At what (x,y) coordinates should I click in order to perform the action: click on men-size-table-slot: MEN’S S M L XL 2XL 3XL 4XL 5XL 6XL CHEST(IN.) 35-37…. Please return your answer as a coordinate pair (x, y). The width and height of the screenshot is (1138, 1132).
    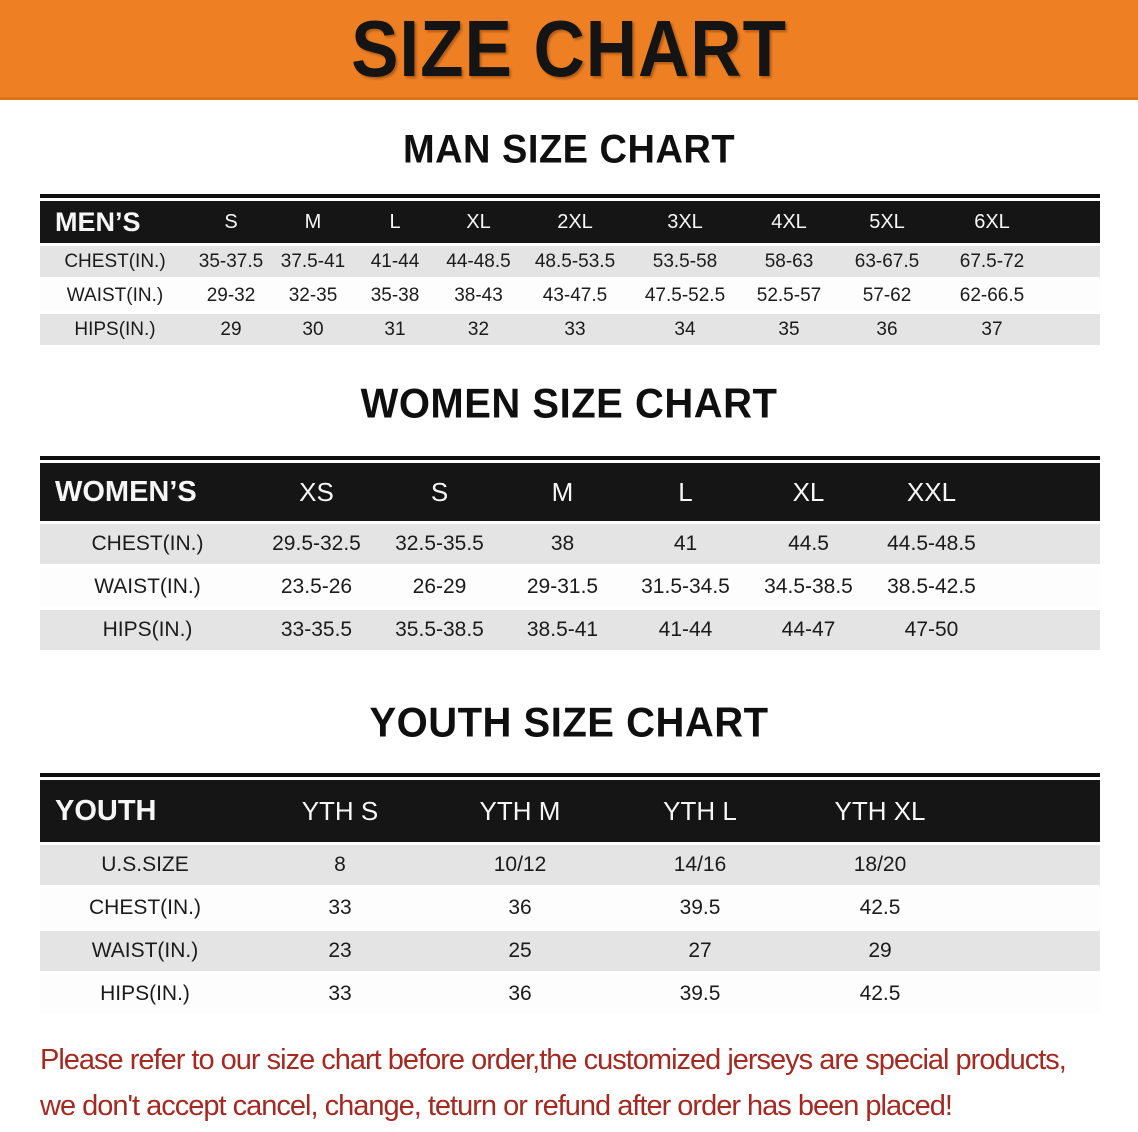
    Looking at the image, I should click on (569, 271).